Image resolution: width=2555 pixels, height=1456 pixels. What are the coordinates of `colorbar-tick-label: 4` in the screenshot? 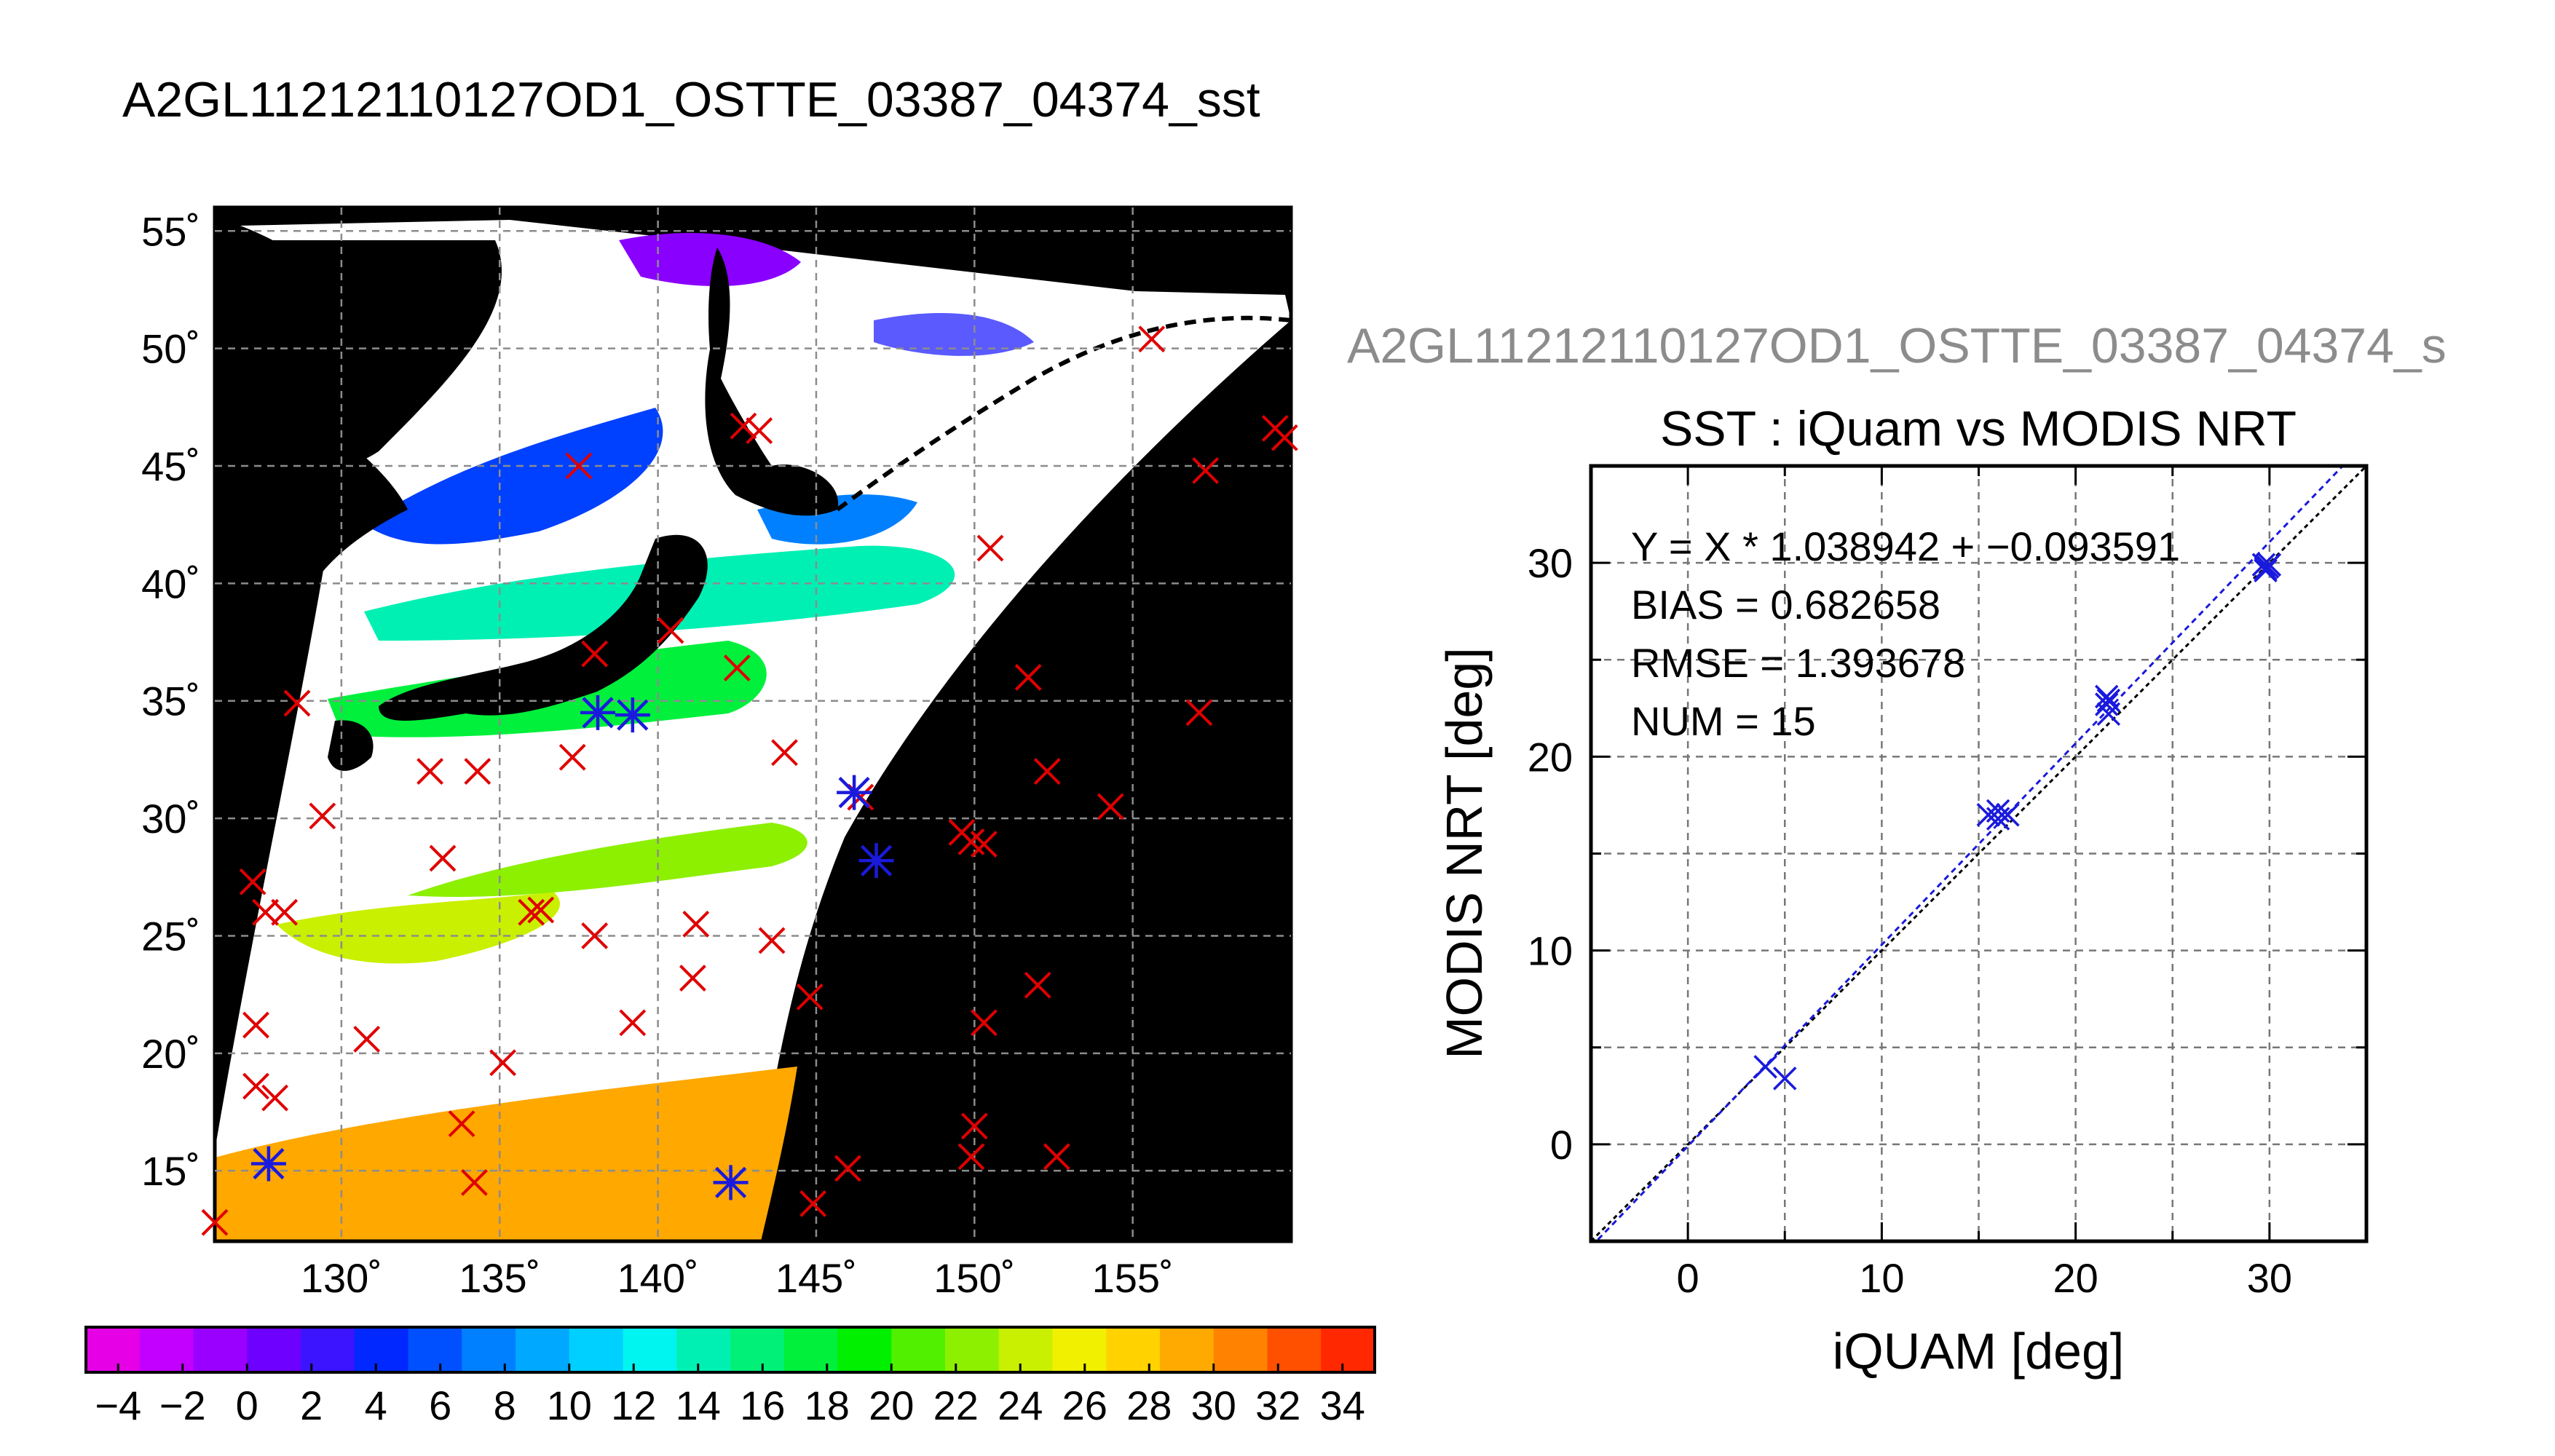 It's located at (376, 1405).